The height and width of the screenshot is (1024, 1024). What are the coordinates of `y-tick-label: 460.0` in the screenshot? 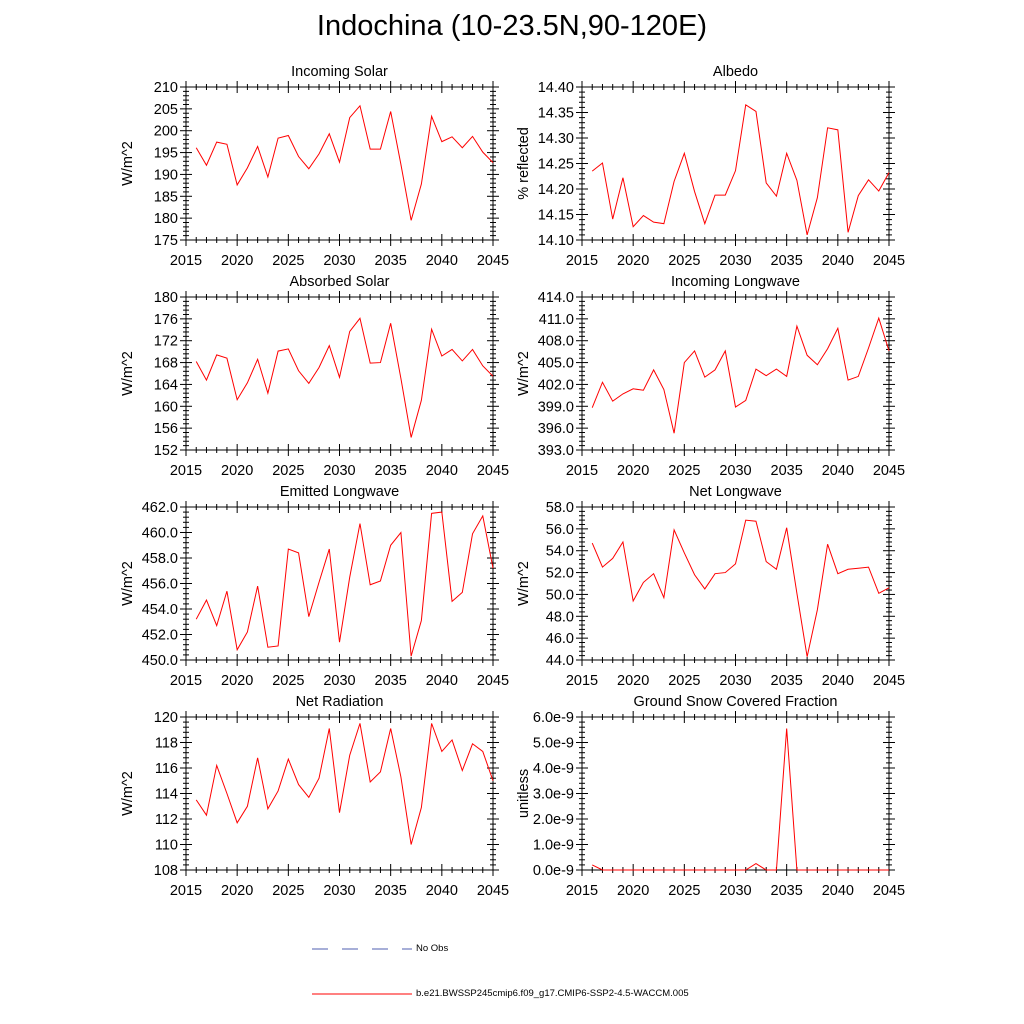 It's located at (160, 534).